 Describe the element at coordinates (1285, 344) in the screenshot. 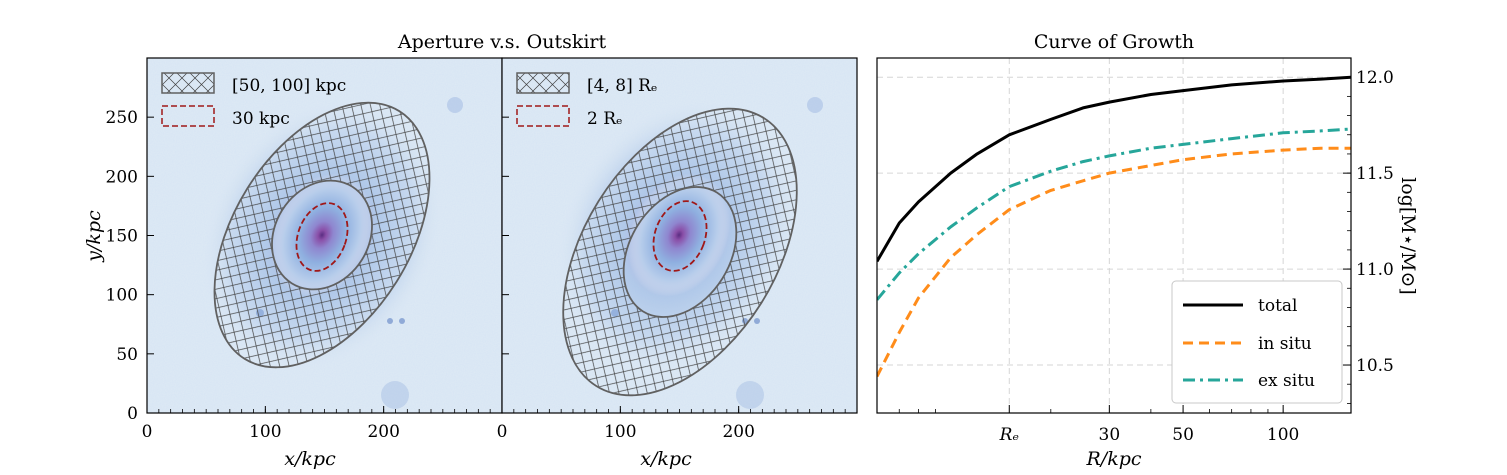

I see `legend-in-situ-label: in situ` at that location.